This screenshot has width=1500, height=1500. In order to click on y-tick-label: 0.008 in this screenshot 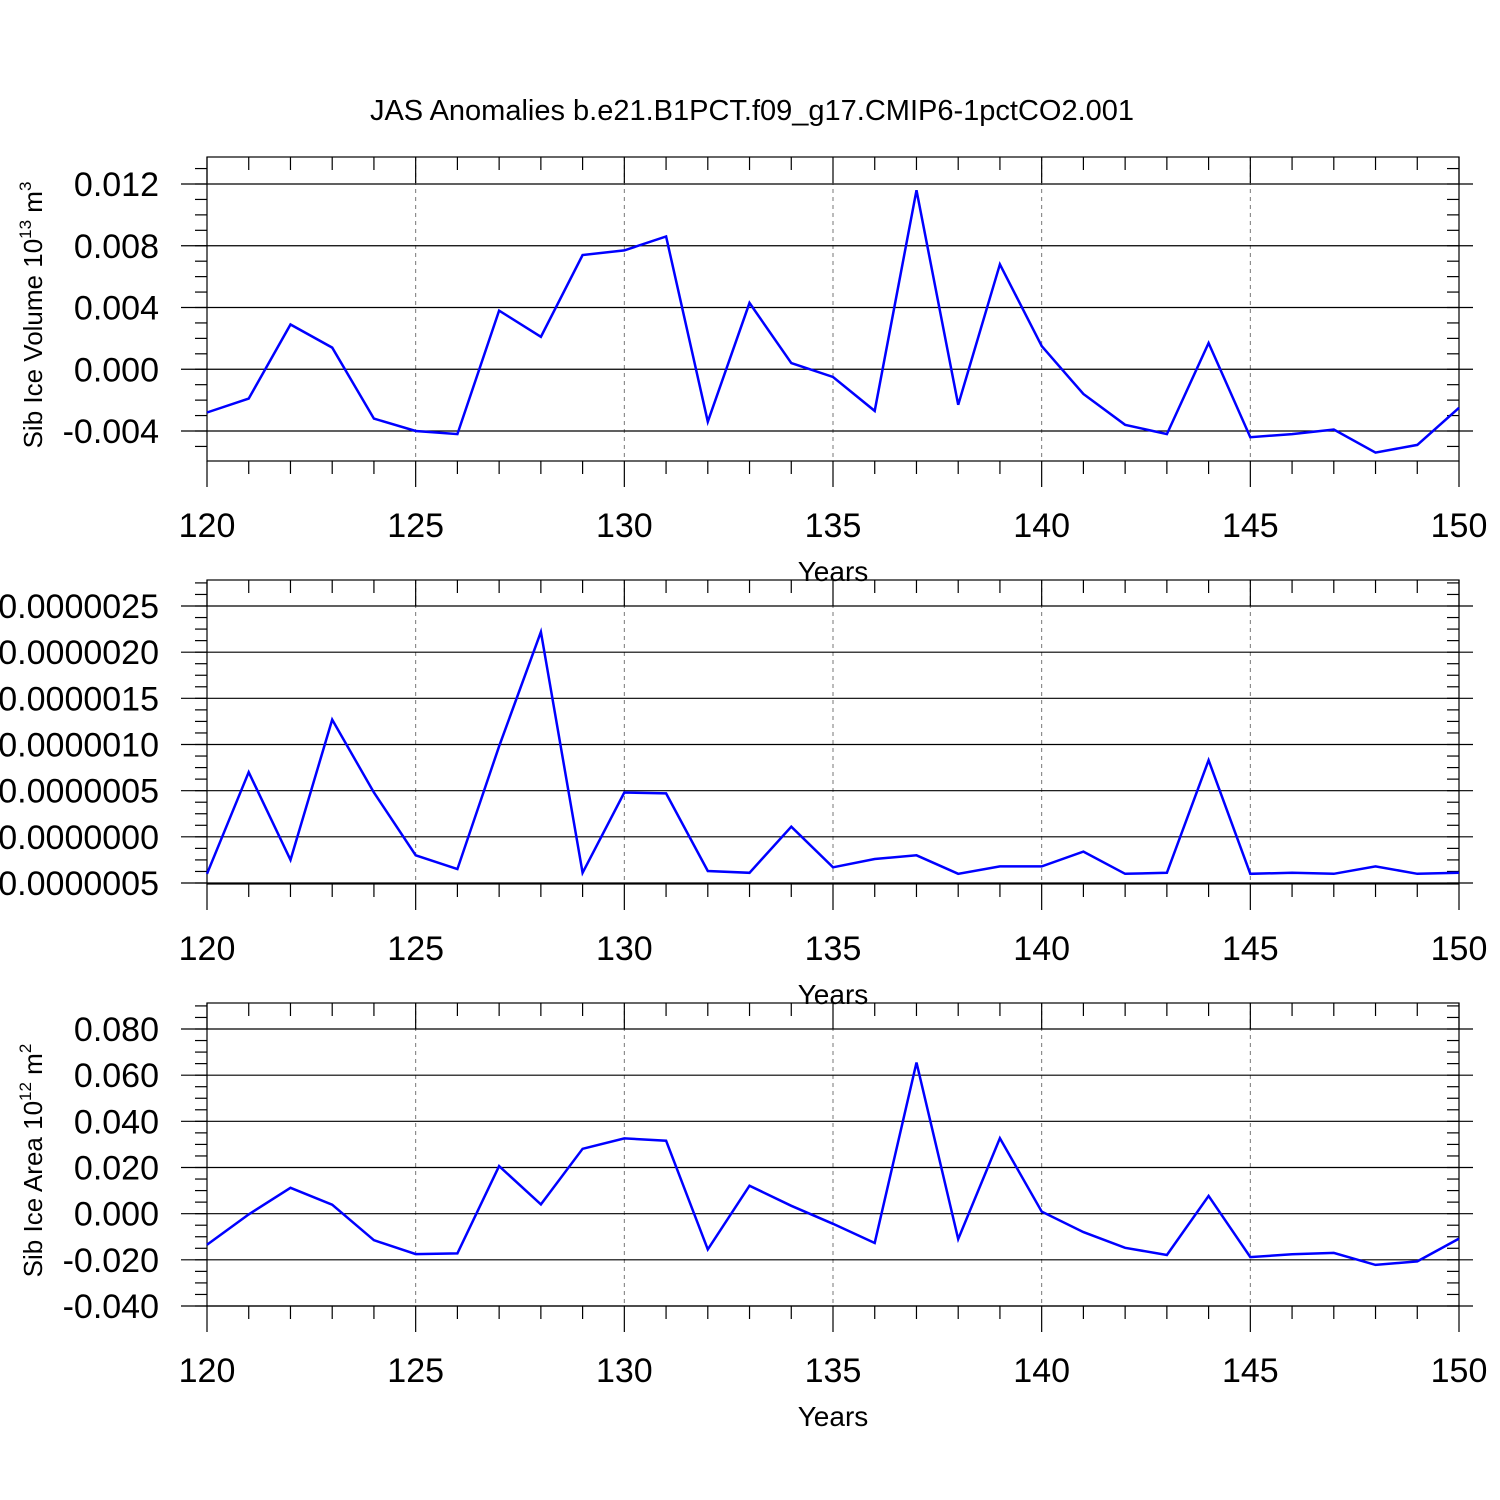, I will do `click(116, 247)`.